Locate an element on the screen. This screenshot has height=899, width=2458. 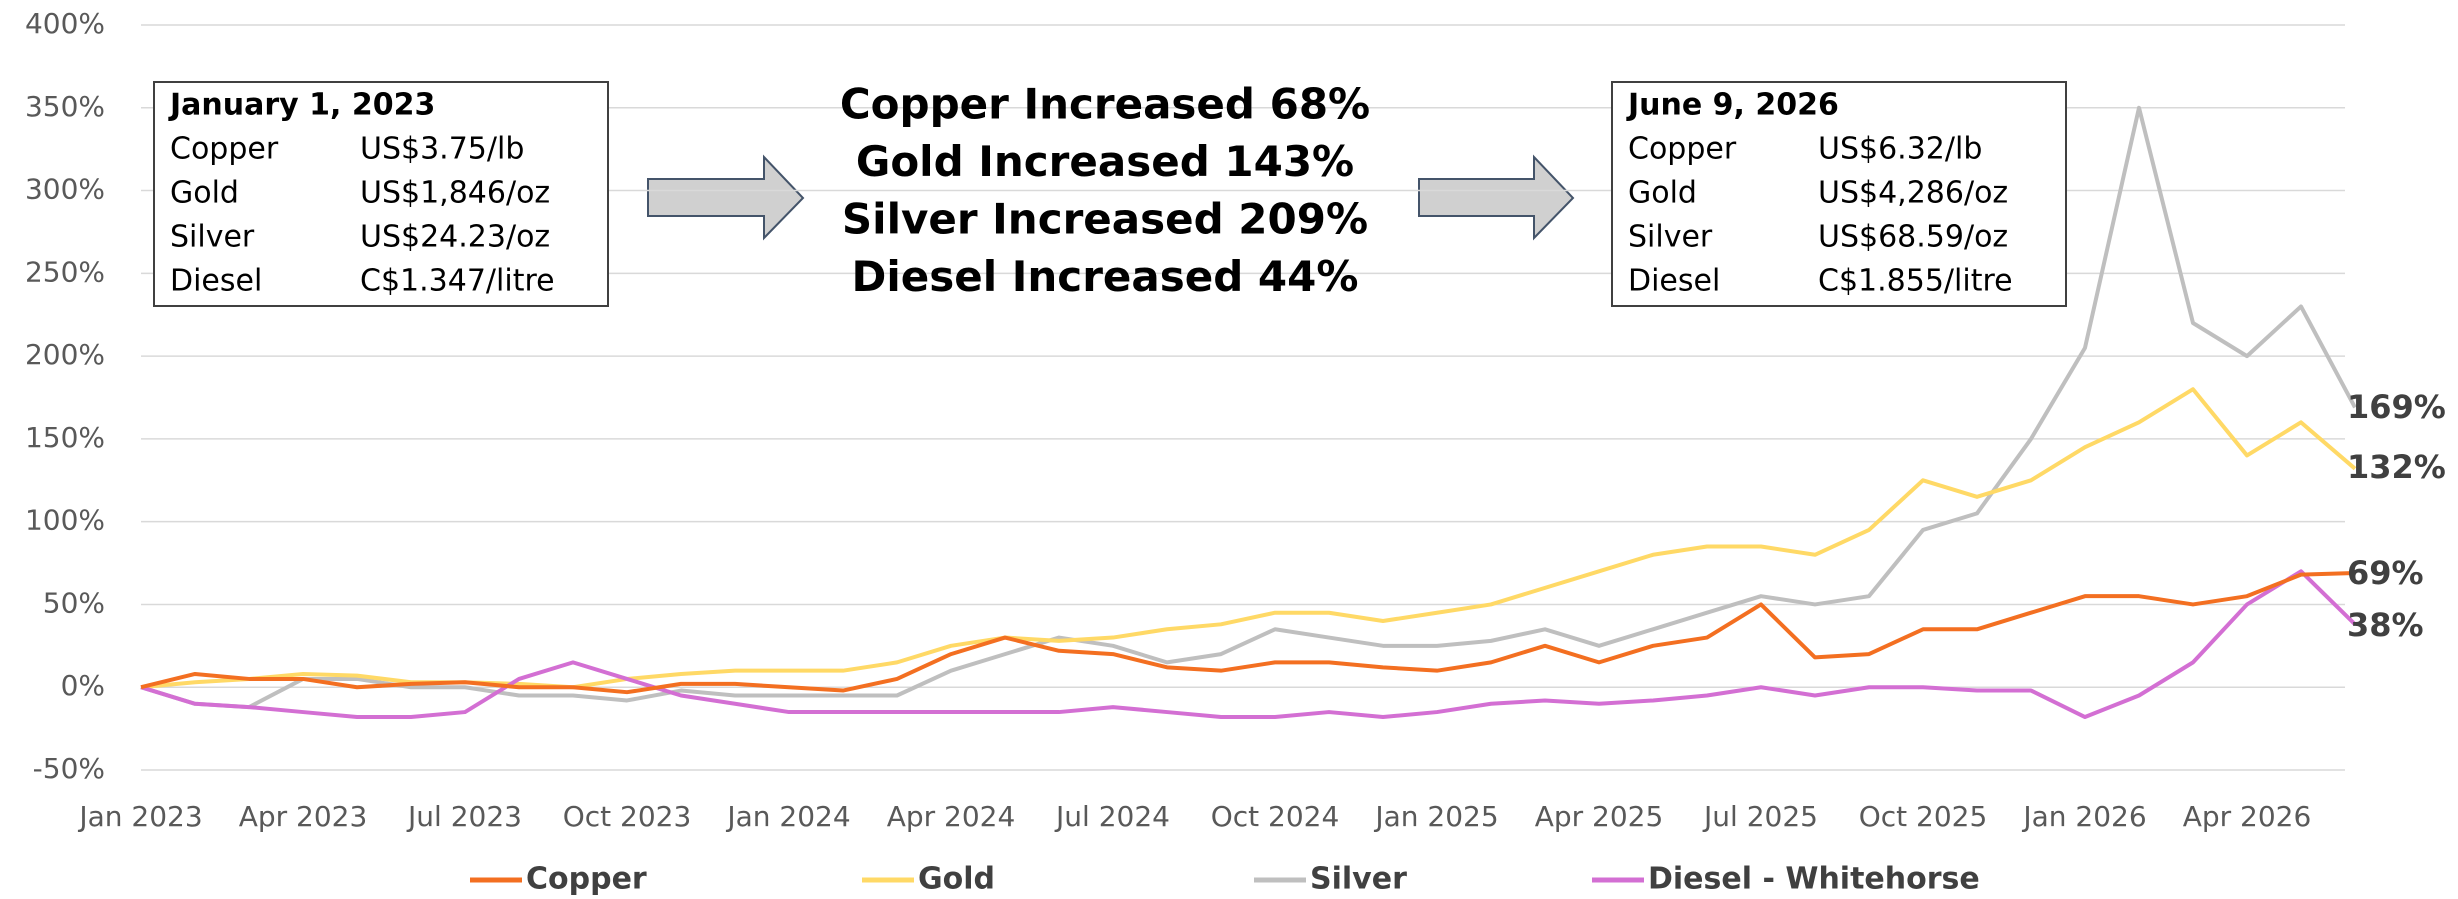
box-title: January 1, 2023 is located at coordinates (301, 105).